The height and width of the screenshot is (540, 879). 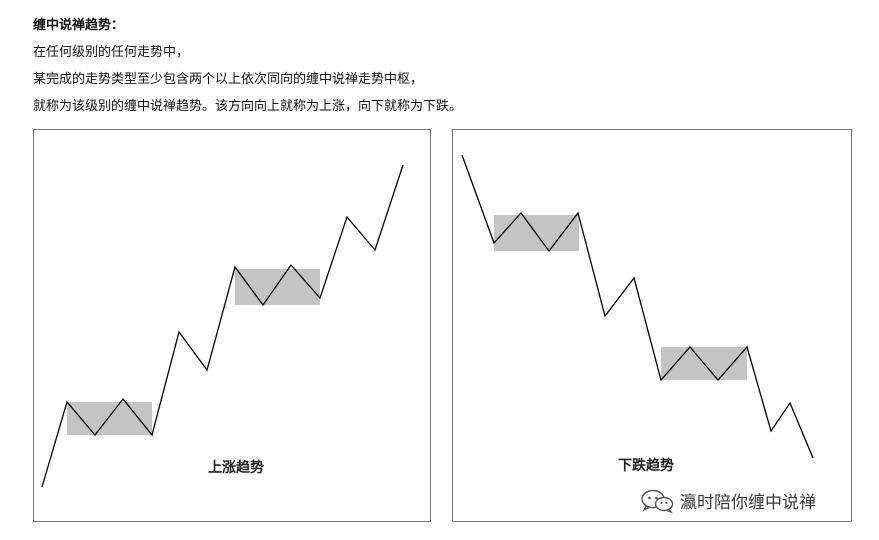 I want to click on uptrend-caption: 上涨趋势, so click(x=236, y=468).